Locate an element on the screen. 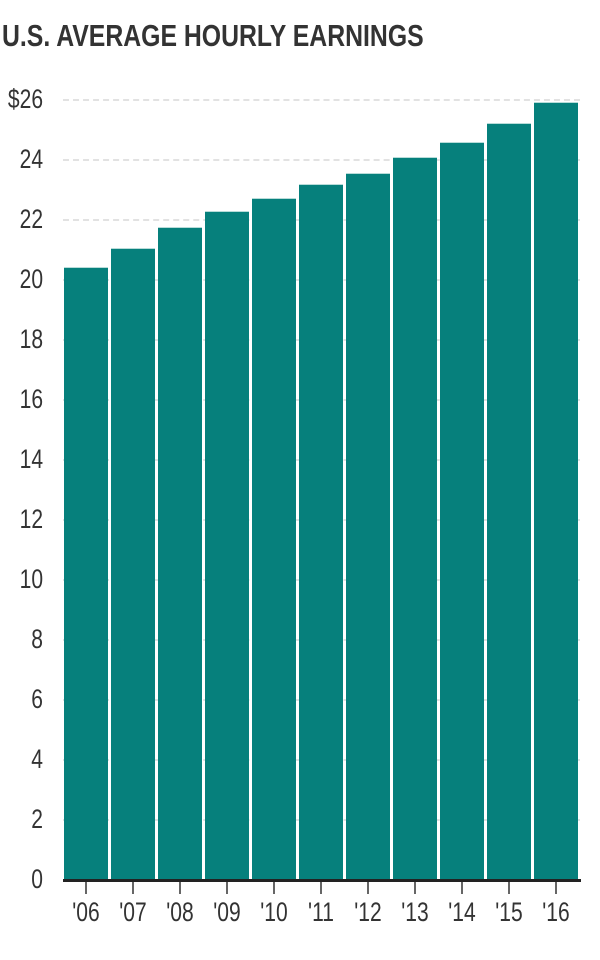 Image resolution: width=600 pixels, height=960 pixels. x-tick-label: '11 is located at coordinates (321, 912).